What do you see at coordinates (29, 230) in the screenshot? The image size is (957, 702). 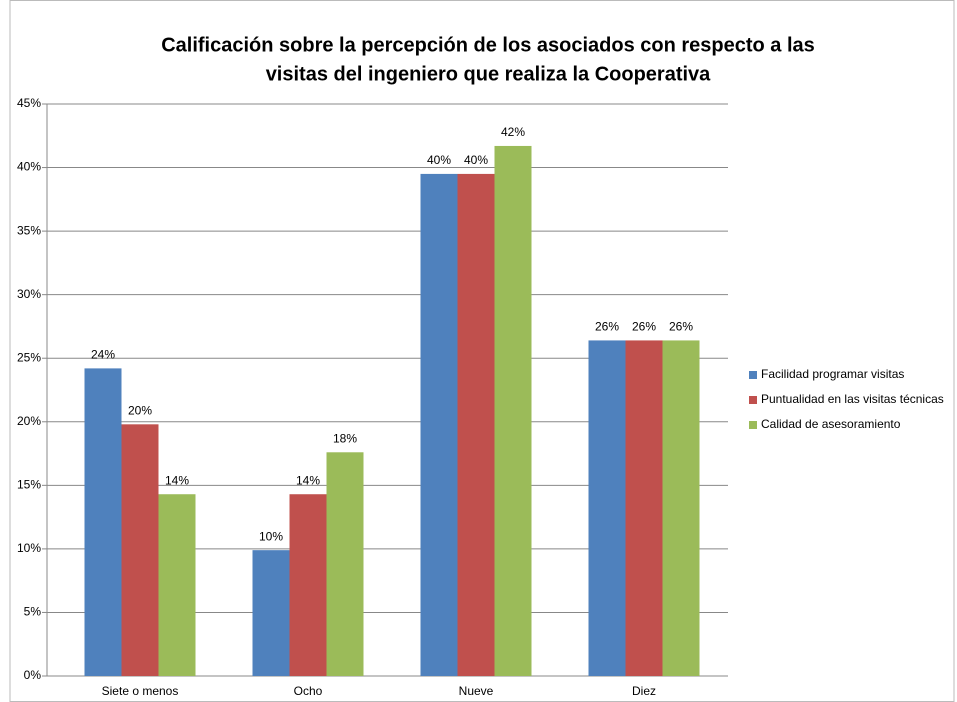 I see `y-tick-label: 35%` at bounding box center [29, 230].